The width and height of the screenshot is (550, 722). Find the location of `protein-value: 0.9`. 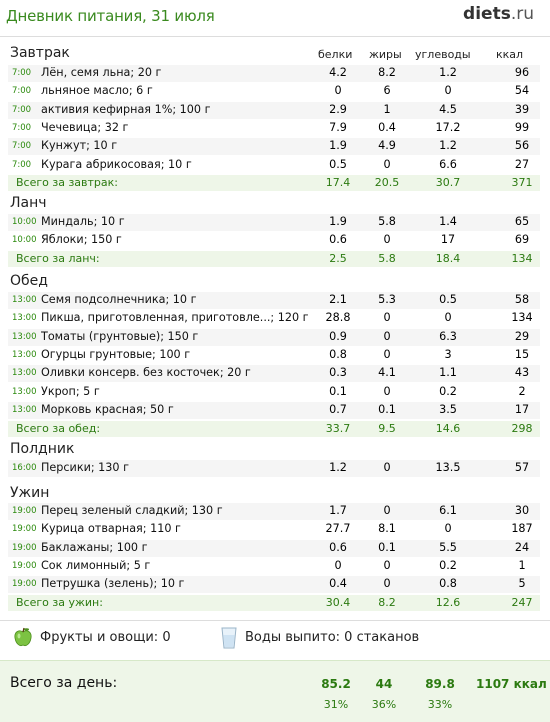

protein-value: 0.9 is located at coordinates (338, 336).